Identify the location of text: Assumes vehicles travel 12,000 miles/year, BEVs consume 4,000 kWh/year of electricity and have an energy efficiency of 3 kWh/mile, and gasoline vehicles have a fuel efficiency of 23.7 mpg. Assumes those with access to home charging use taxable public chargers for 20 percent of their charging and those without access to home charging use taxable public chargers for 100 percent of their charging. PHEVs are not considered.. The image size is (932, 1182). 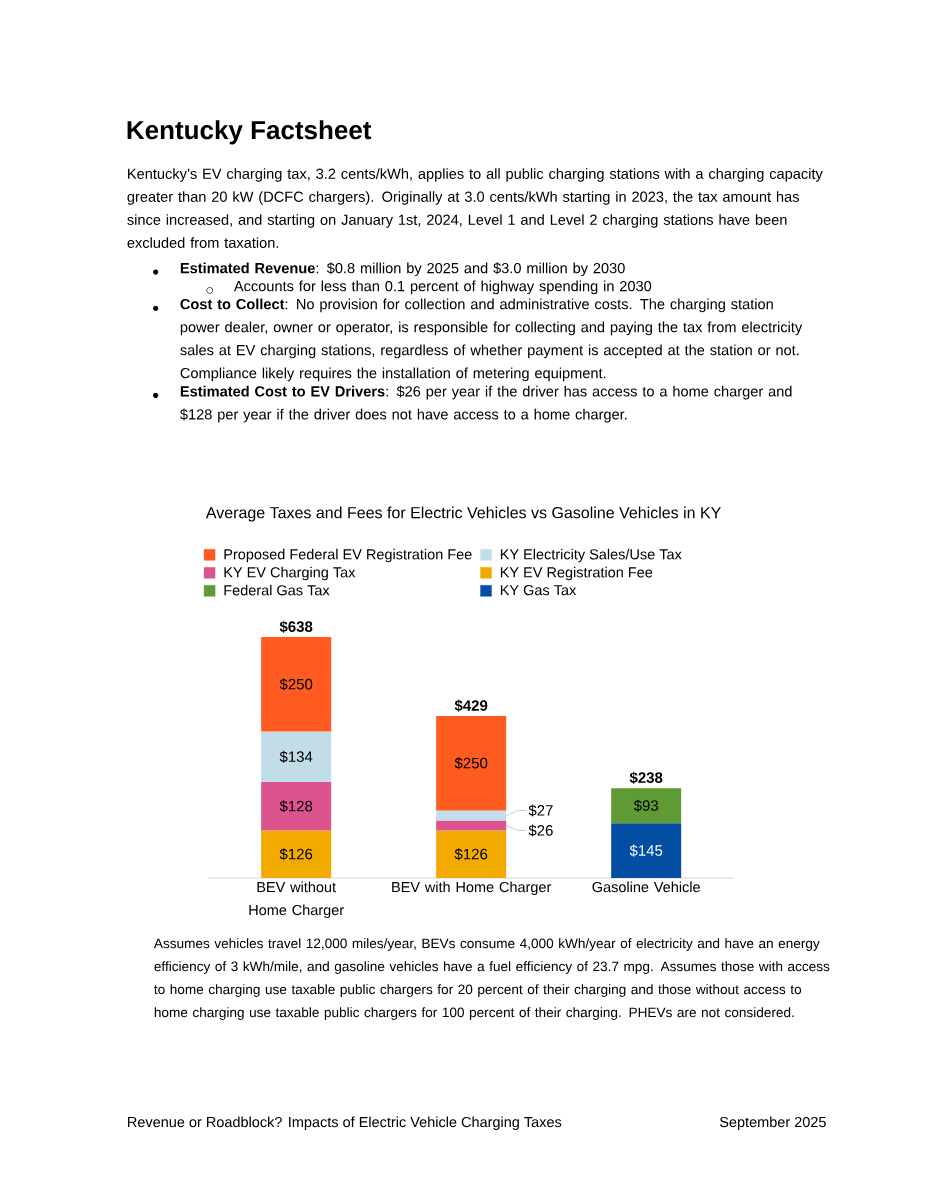
(492, 979).